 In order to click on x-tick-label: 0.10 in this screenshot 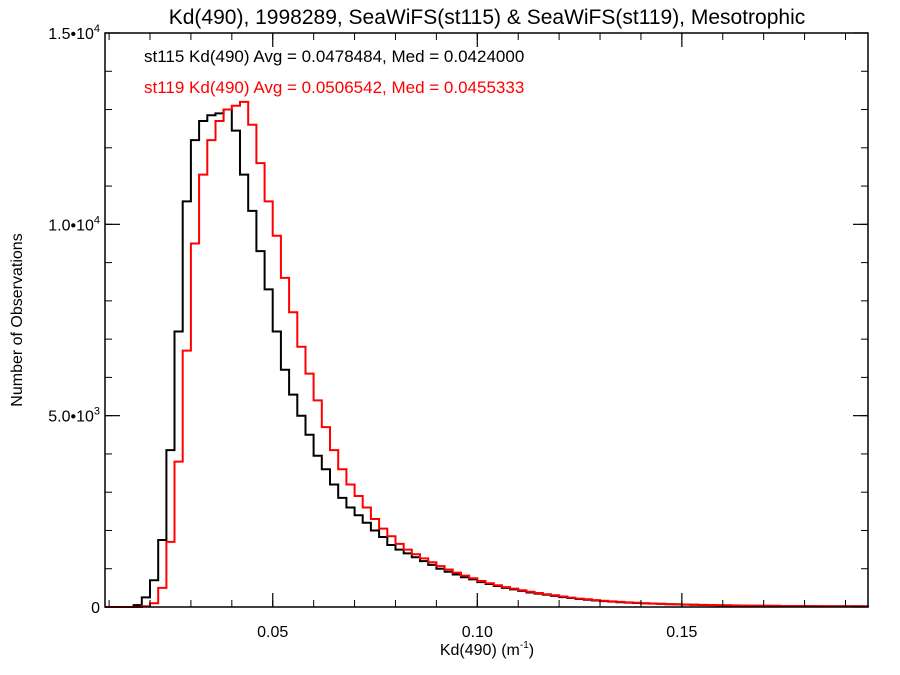, I will do `click(477, 632)`.